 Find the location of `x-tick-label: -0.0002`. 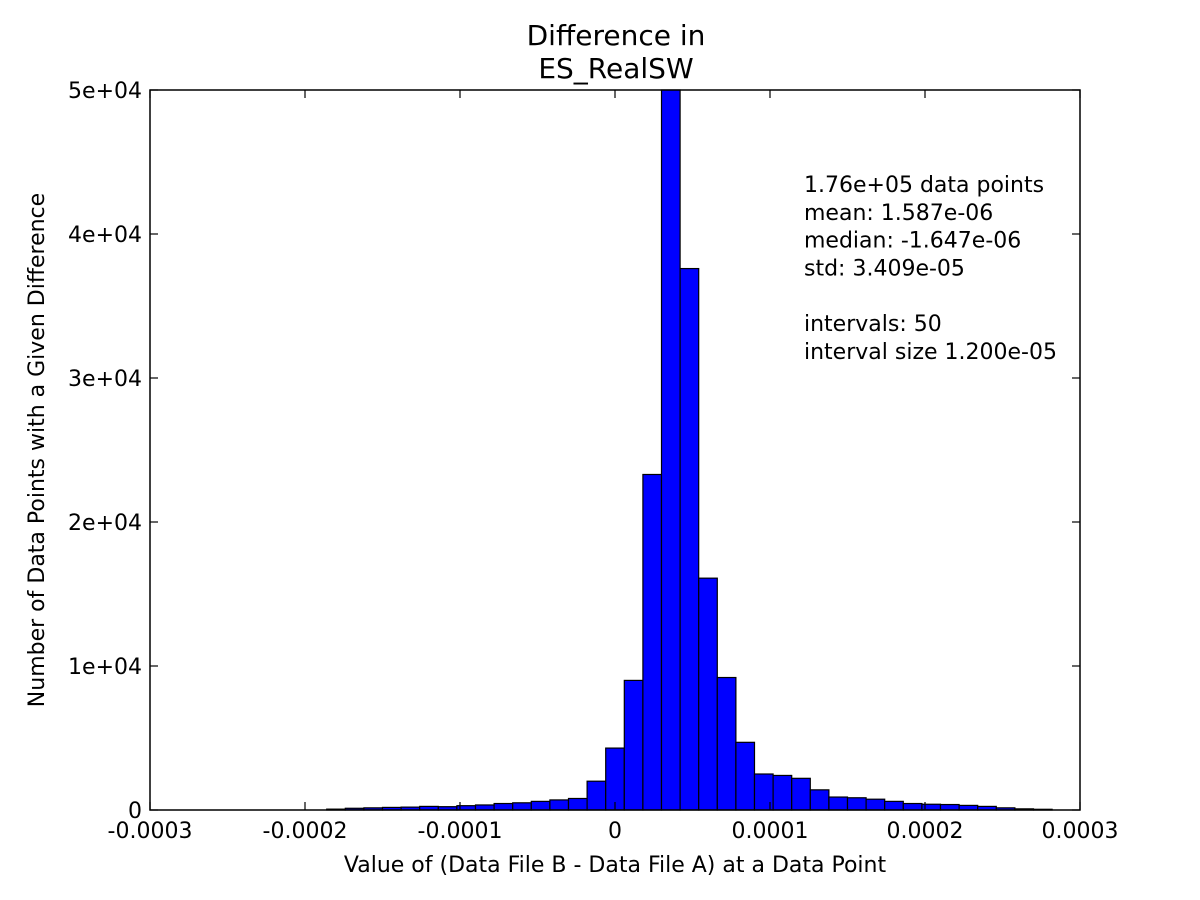

x-tick-label: -0.0002 is located at coordinates (305, 831).